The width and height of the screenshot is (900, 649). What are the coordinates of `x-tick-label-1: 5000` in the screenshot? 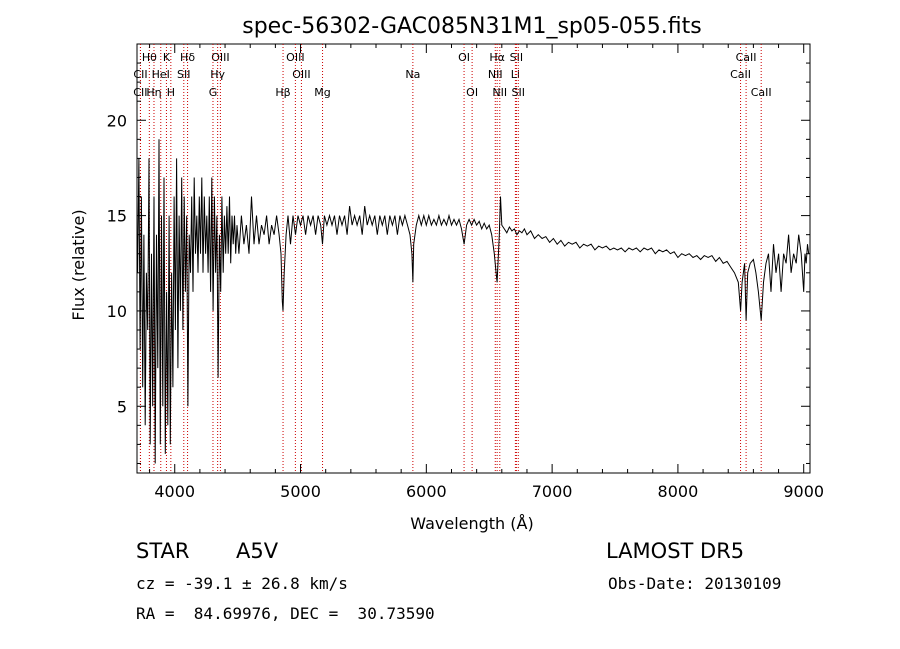 It's located at (300, 491).